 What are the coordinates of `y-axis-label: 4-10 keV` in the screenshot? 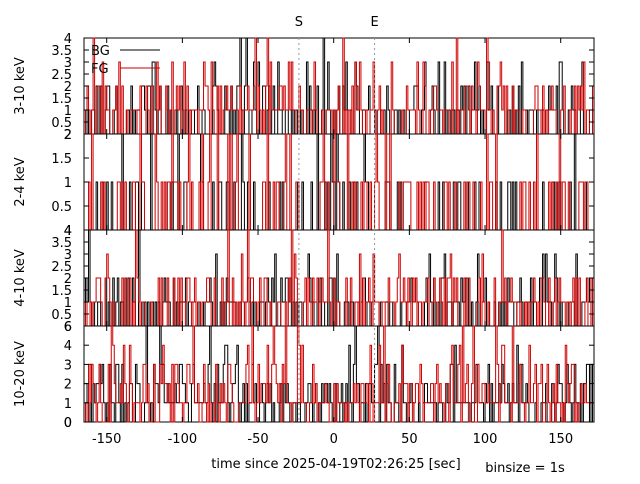 It's located at (20, 278).